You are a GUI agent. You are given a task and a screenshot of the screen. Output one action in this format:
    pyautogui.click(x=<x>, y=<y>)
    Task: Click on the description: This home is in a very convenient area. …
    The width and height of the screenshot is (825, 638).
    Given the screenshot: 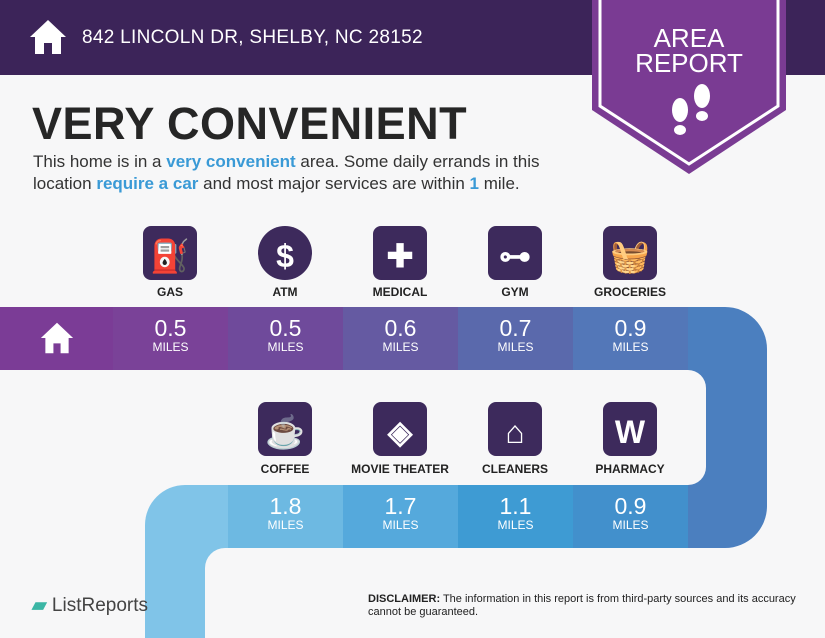 What is the action you would take?
    pyautogui.click(x=286, y=172)
    